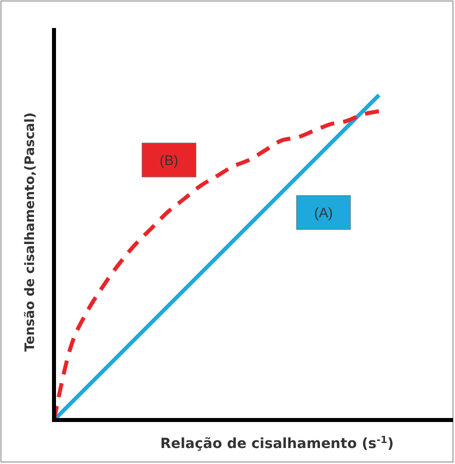  Describe the element at coordinates (277, 443) in the screenshot. I see `x-axis-title: Relação de cisalhamento (s$^{-1}$)` at that location.